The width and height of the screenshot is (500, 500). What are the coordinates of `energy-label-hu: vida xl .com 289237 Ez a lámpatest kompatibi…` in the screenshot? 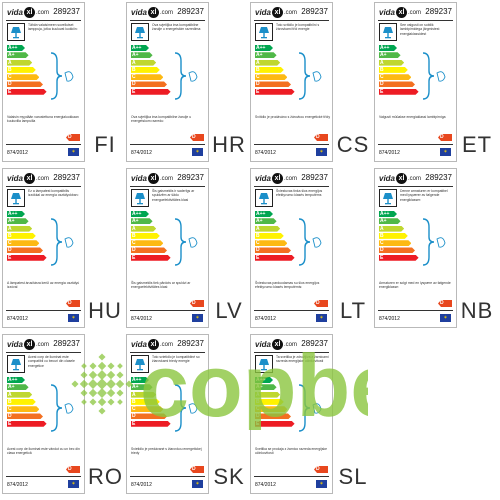 It's located at (62, 249).